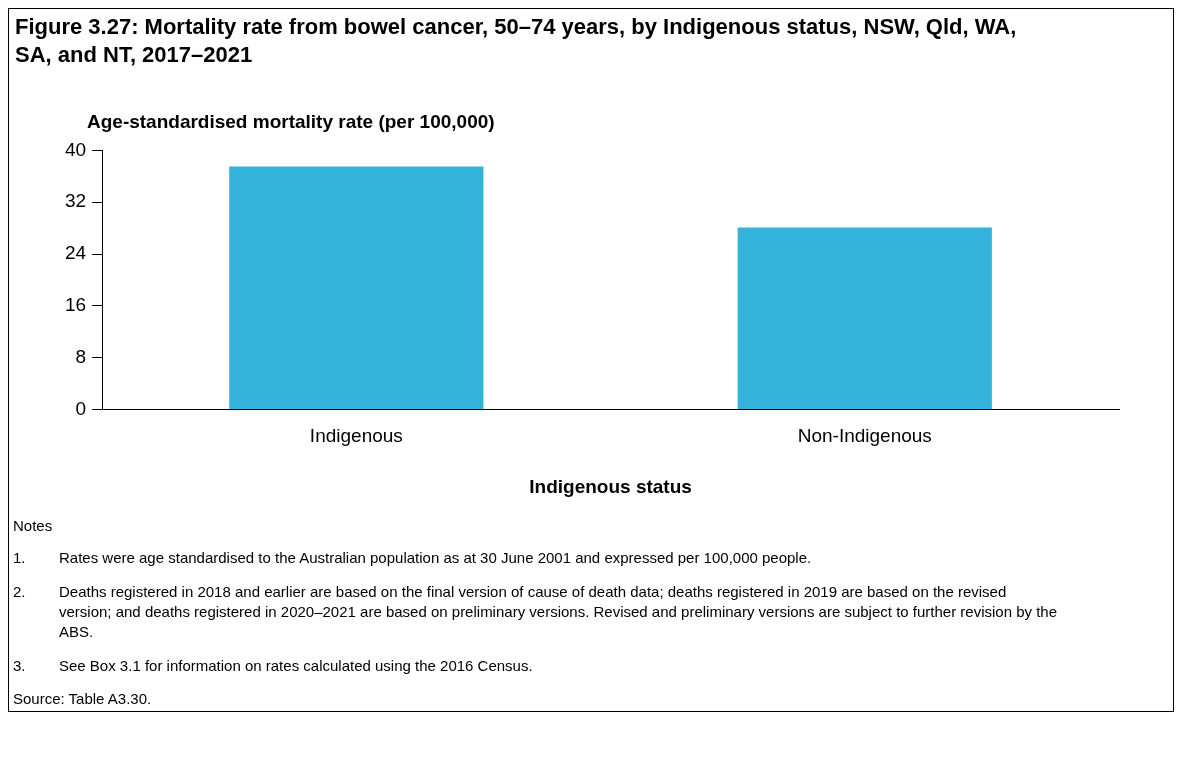 This screenshot has height=767, width=1182. Describe the element at coordinates (412, 557) in the screenshot. I see `text: 1. Rates were age standardised to the Australian population as at 30 June 2001 and expressed per 100,000 people.` at that location.